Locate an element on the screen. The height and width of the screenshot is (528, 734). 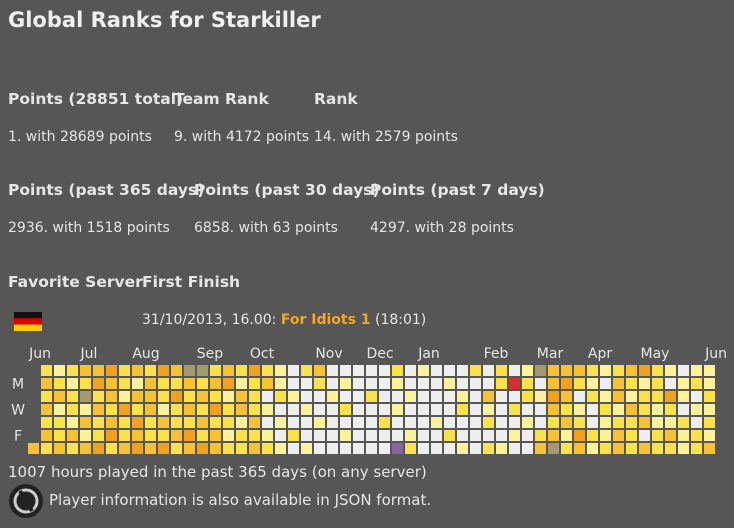
title: Global Ranks for Starkiller is located at coordinates (164, 20).